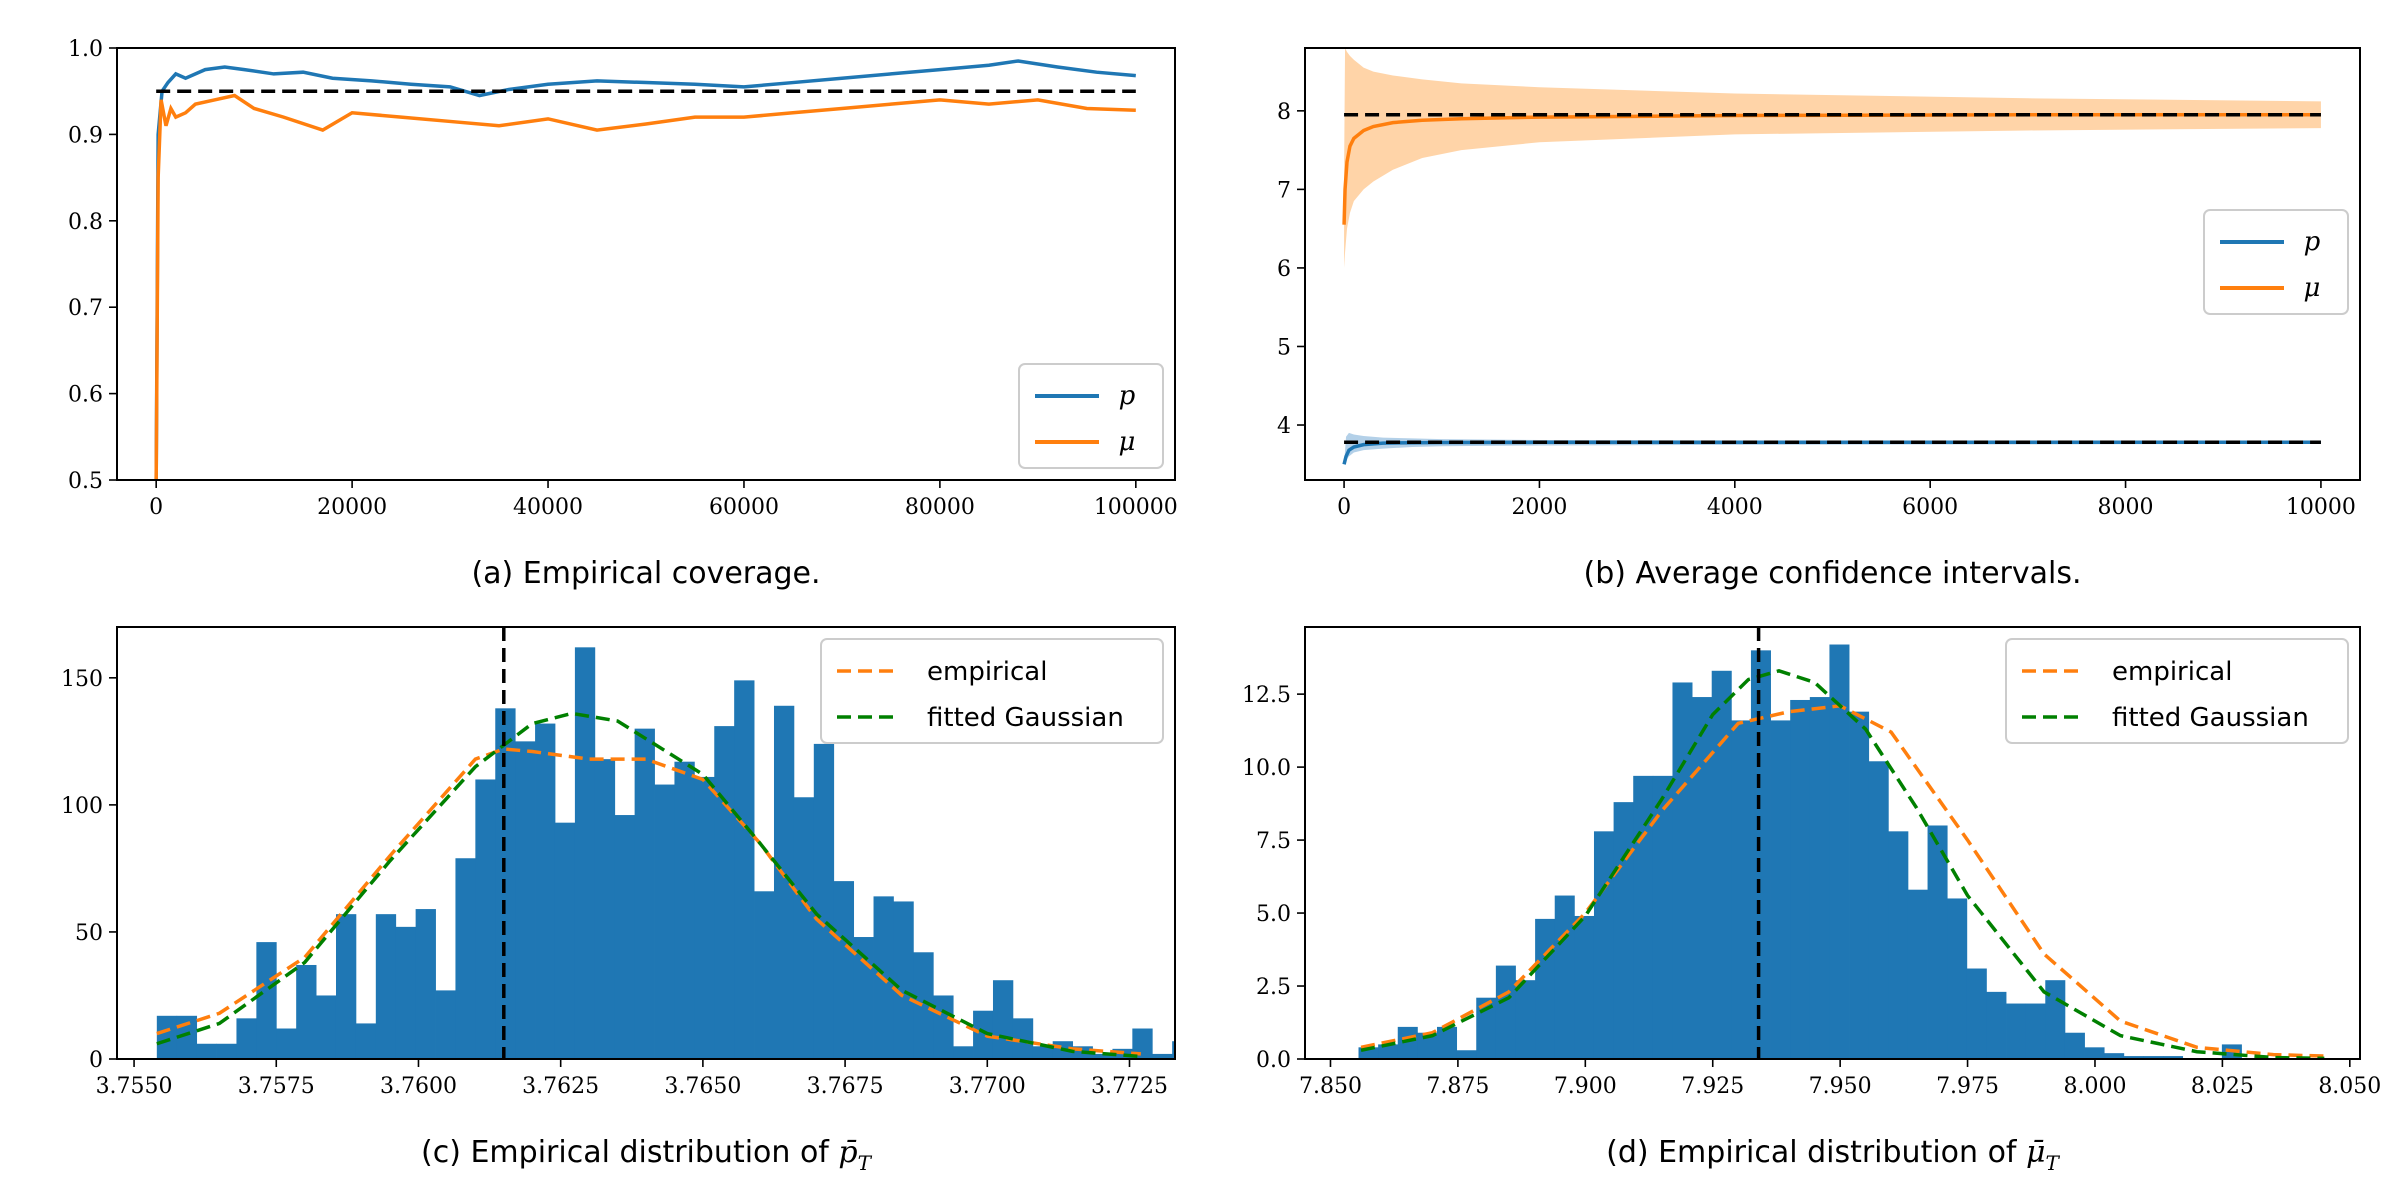 Image resolution: width=2400 pixels, height=1200 pixels. Describe the element at coordinates (2036, 1152) in the screenshot. I see `caption-symbol: μ̄` at that location.